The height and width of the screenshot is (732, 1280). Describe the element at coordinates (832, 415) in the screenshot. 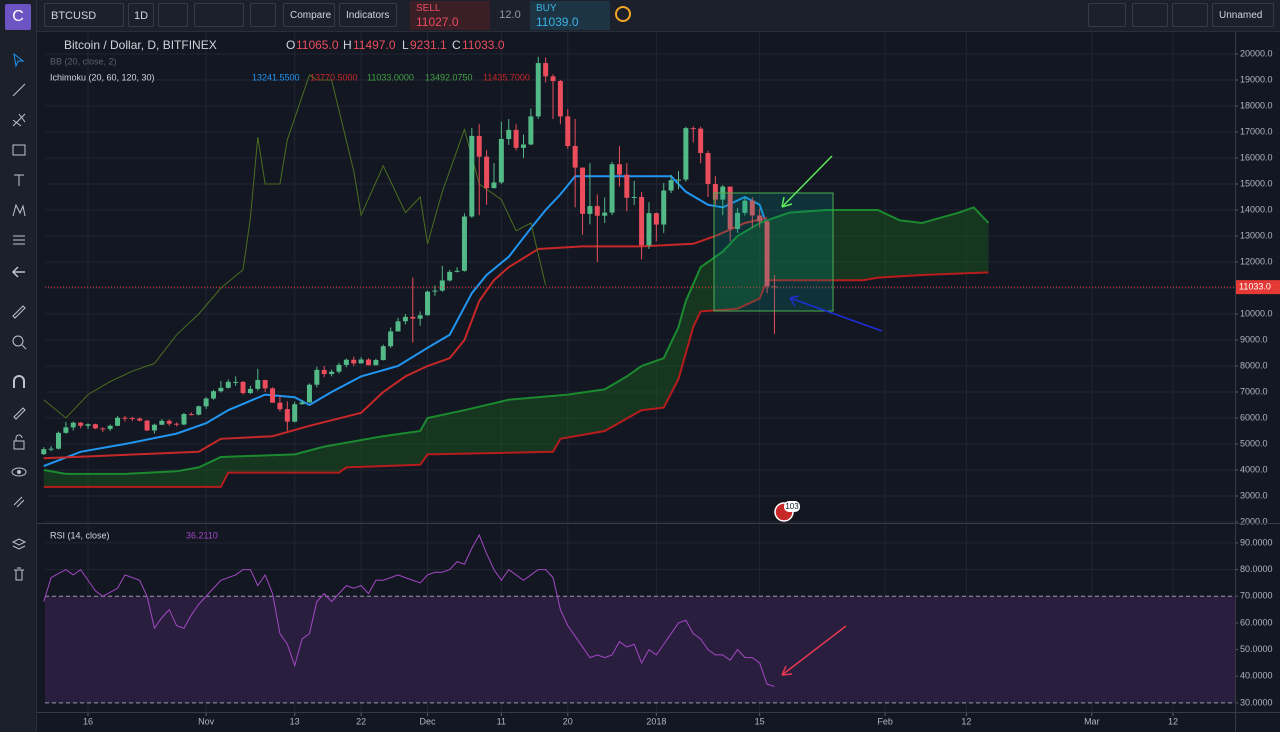

I see `drawn-arrows` at that location.